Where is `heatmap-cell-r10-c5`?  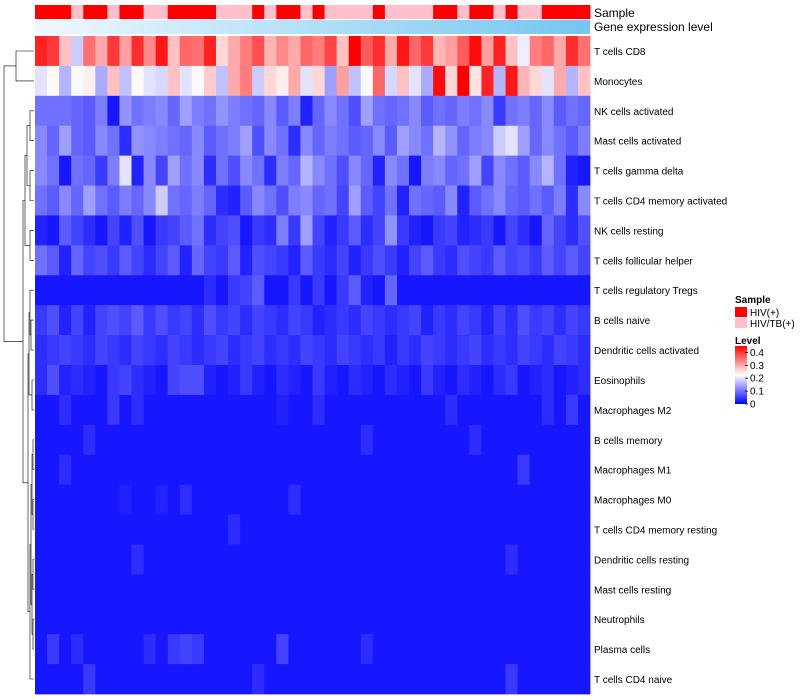 heatmap-cell-r10-c5 is located at coordinates (101, 350).